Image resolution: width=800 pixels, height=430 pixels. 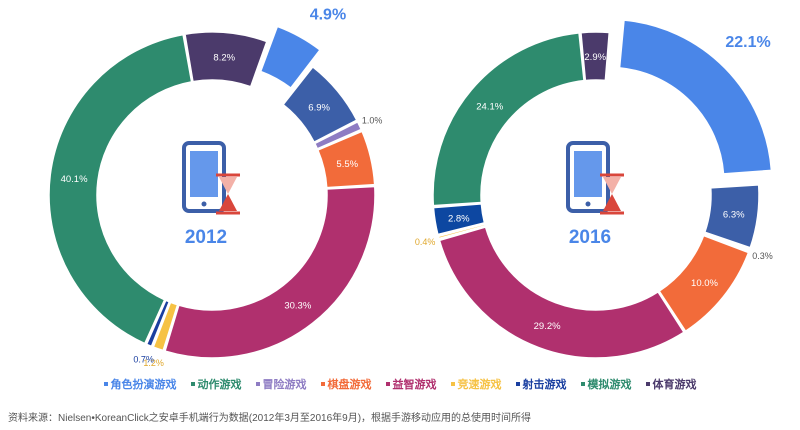 I want to click on slice-label-2012-8: 8.2%, so click(x=224, y=58).